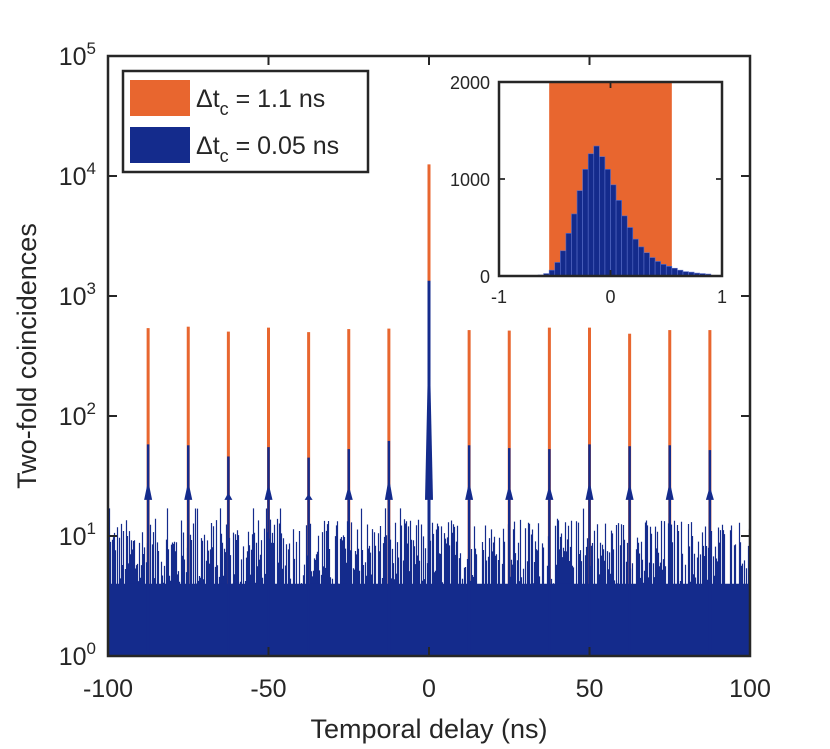 The width and height of the screenshot is (830, 749). What do you see at coordinates (260, 102) in the screenshot?
I see `legend-entry-orange: Δtc = 1.1 ns` at bounding box center [260, 102].